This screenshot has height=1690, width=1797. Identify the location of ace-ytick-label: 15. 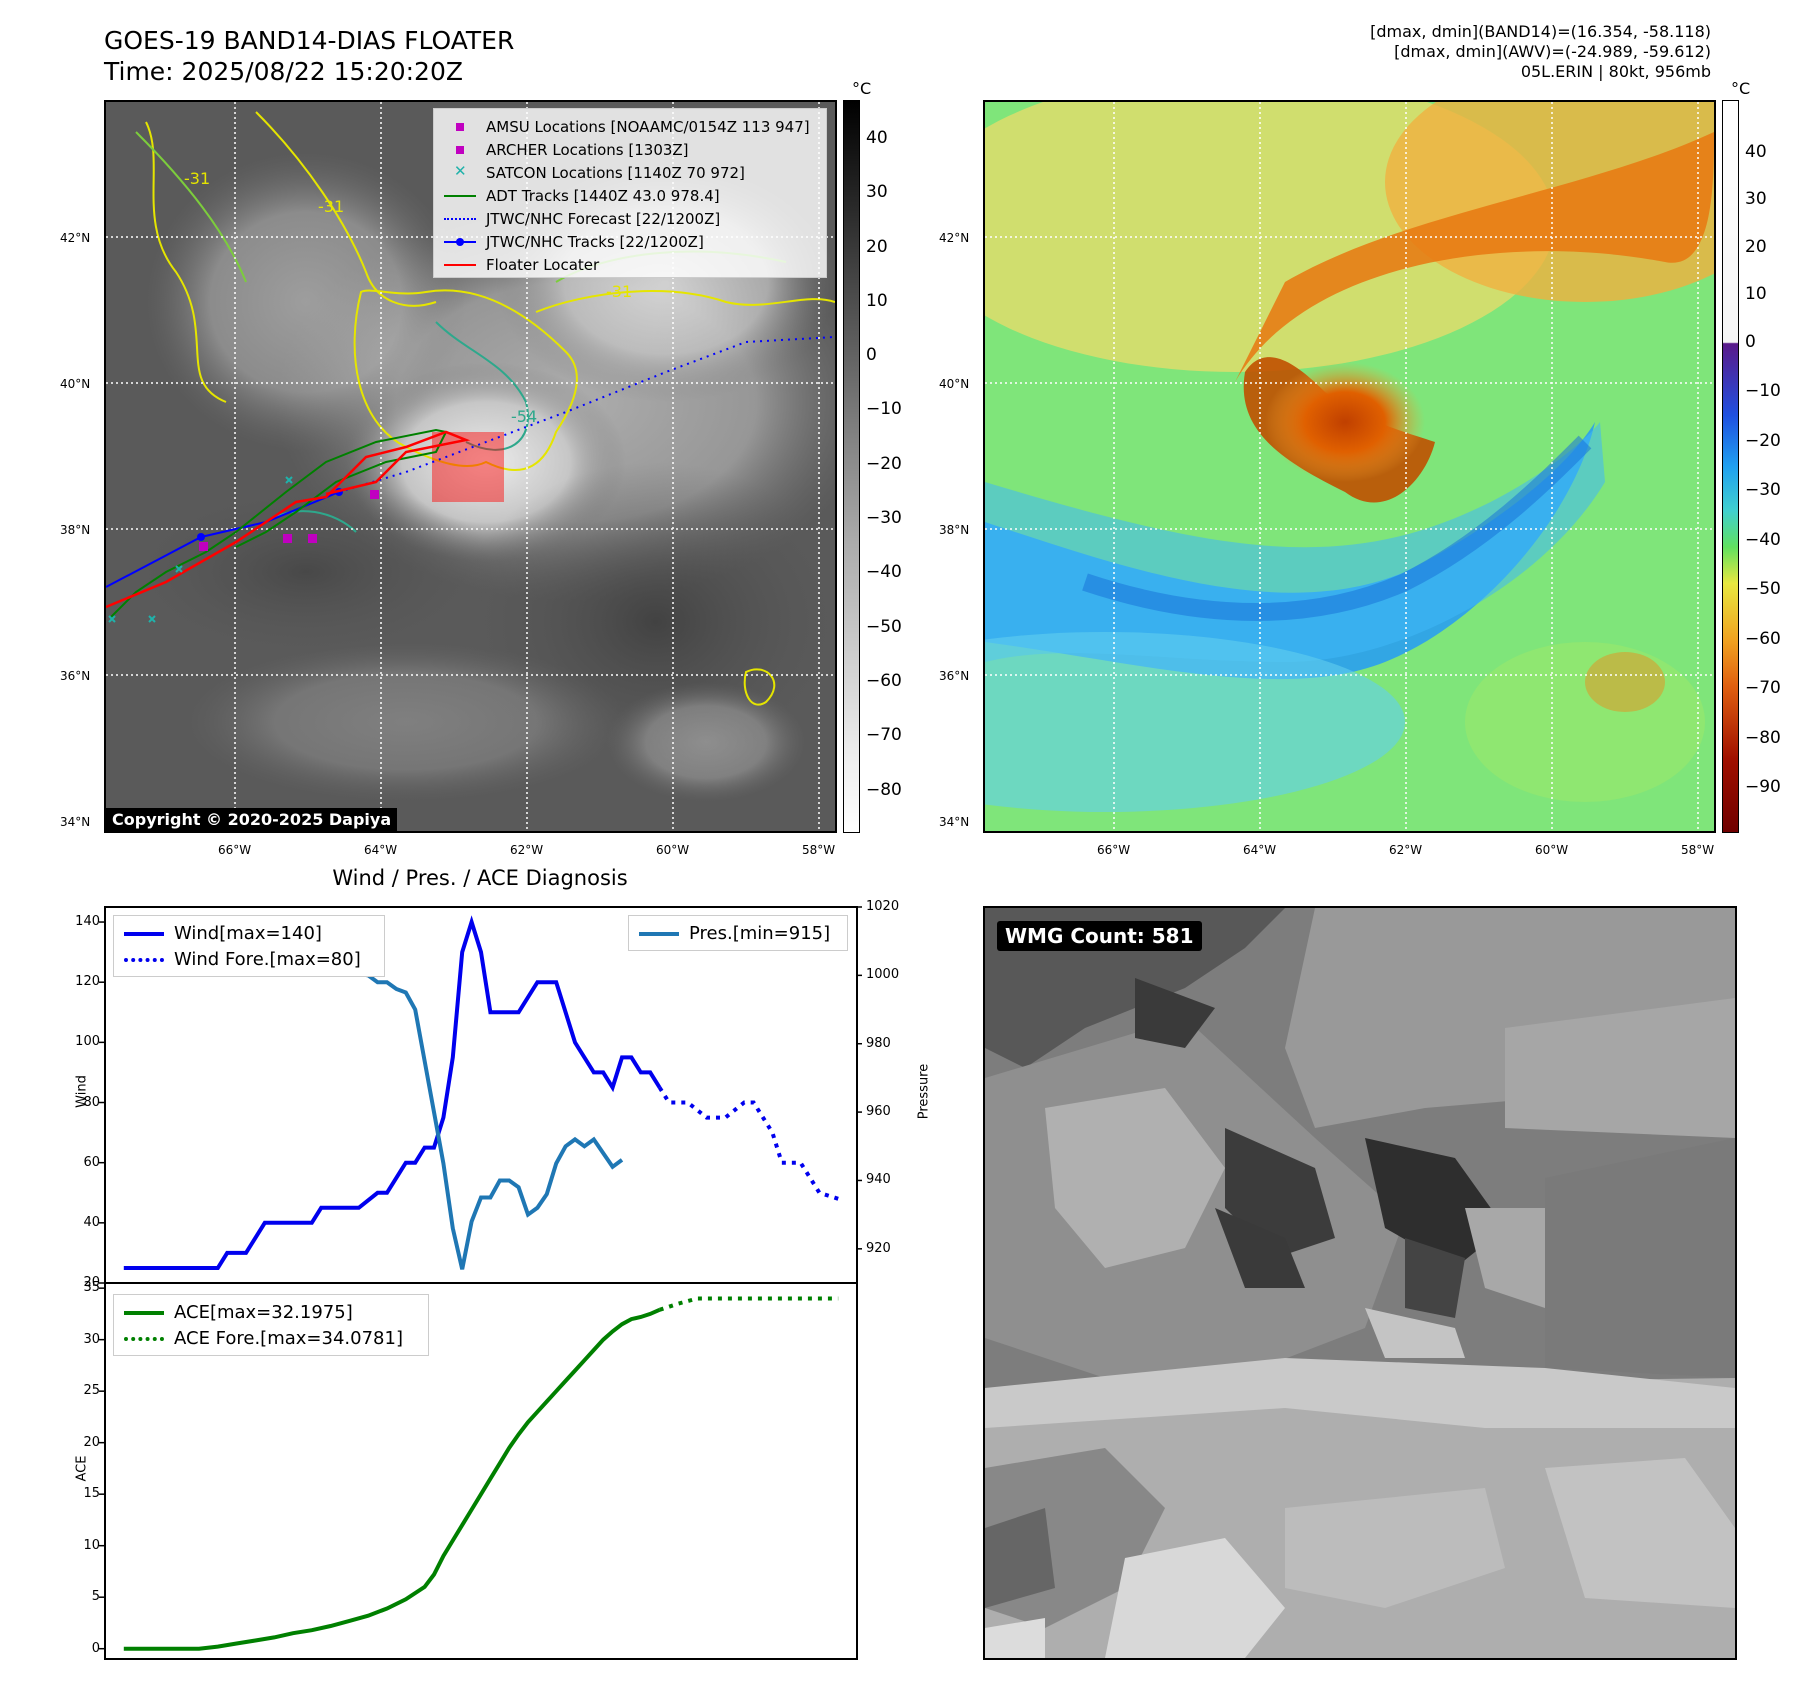
(91, 1494).